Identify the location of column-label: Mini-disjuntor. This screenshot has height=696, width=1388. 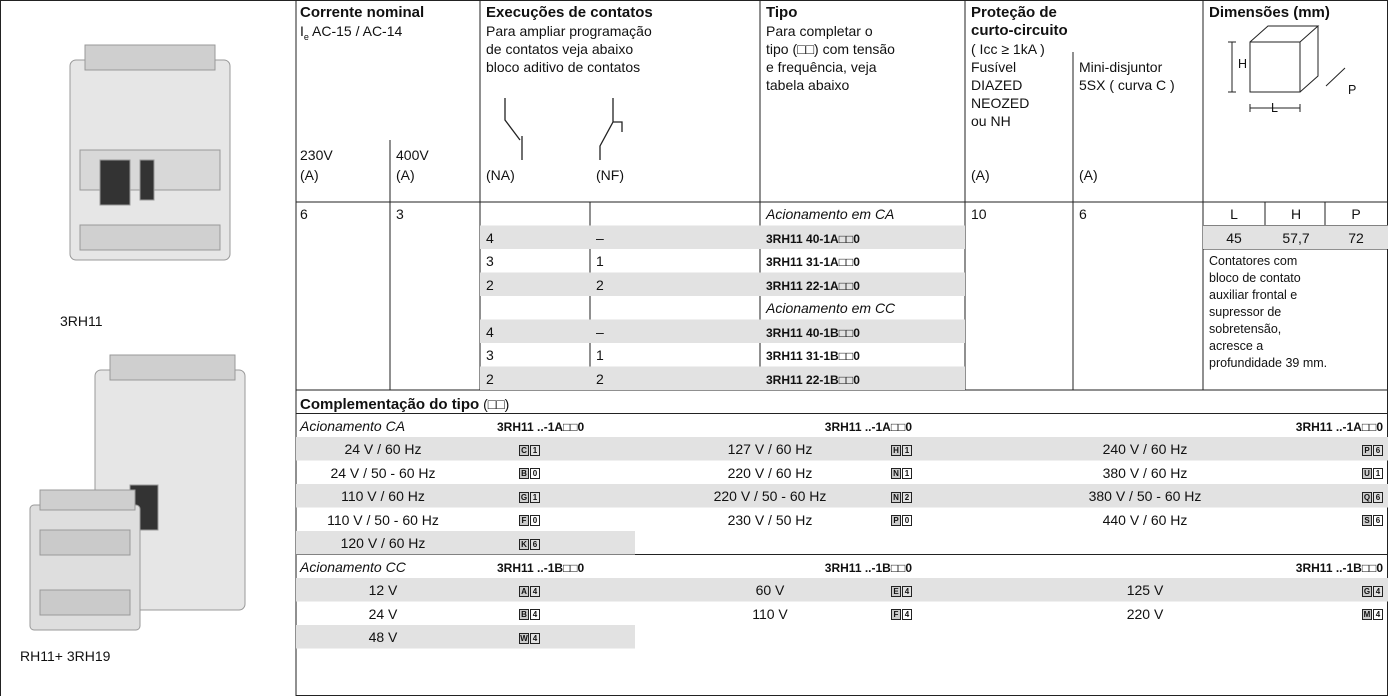
(1121, 67).